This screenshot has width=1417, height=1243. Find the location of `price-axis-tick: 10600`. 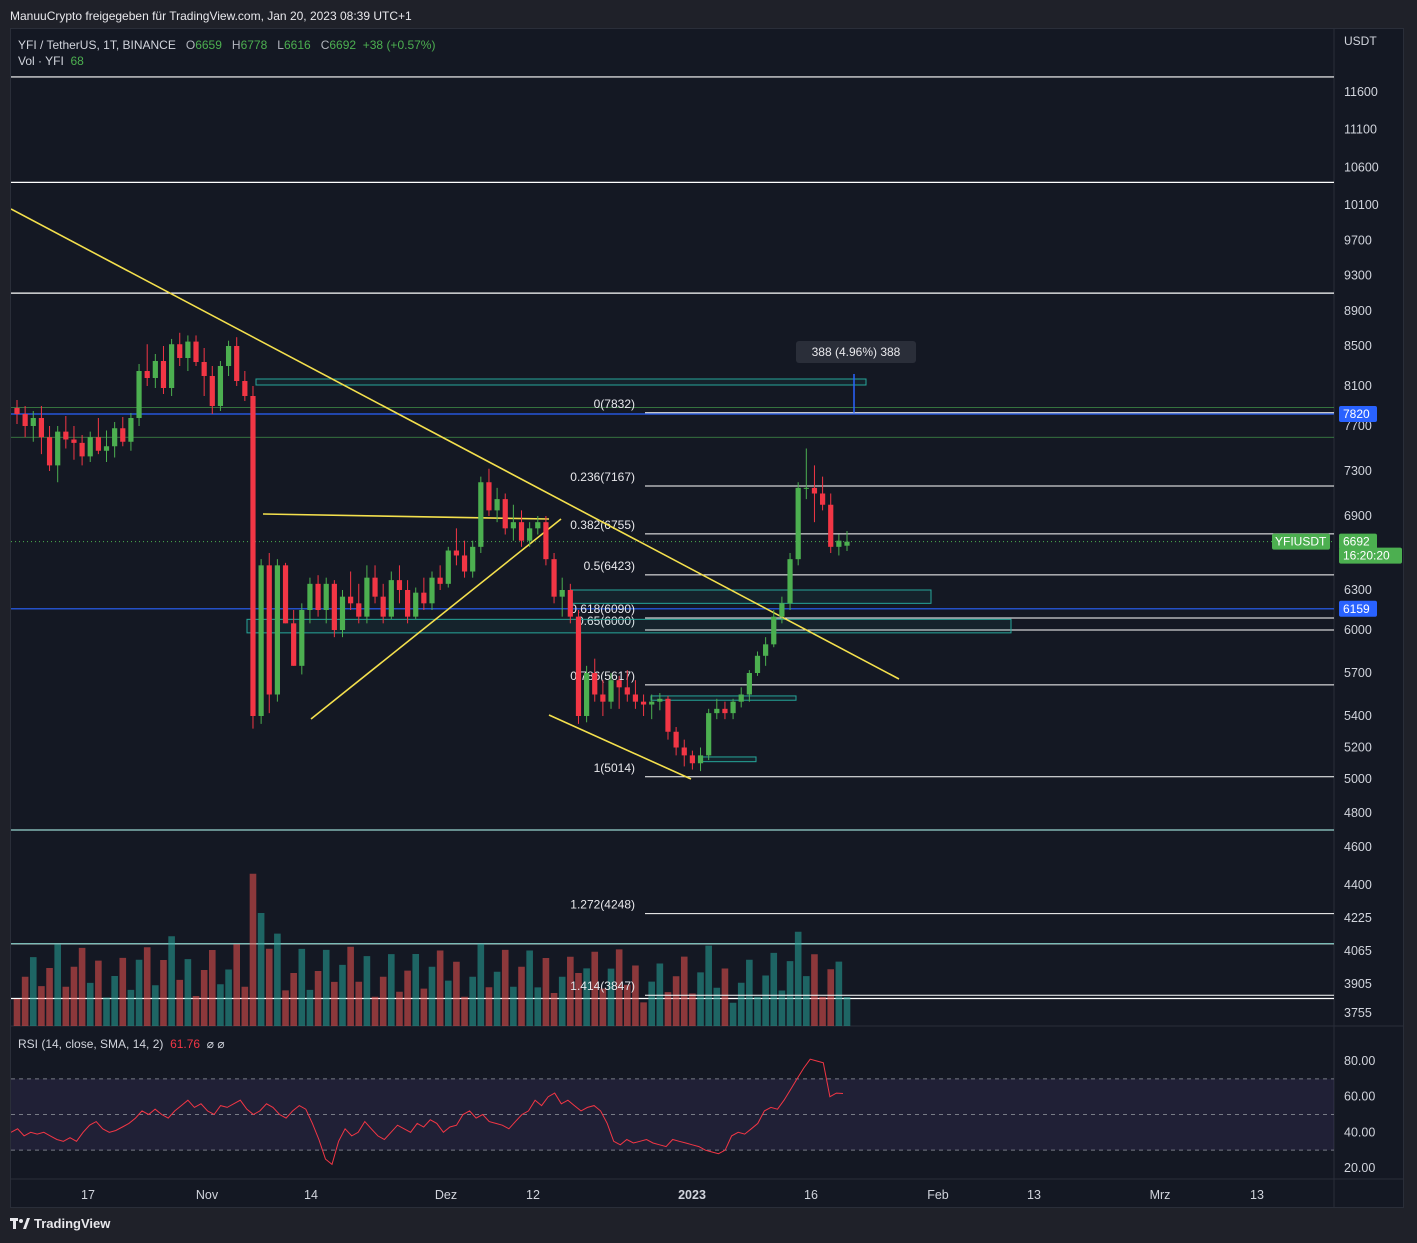

price-axis-tick: 10600 is located at coordinates (1361, 167).